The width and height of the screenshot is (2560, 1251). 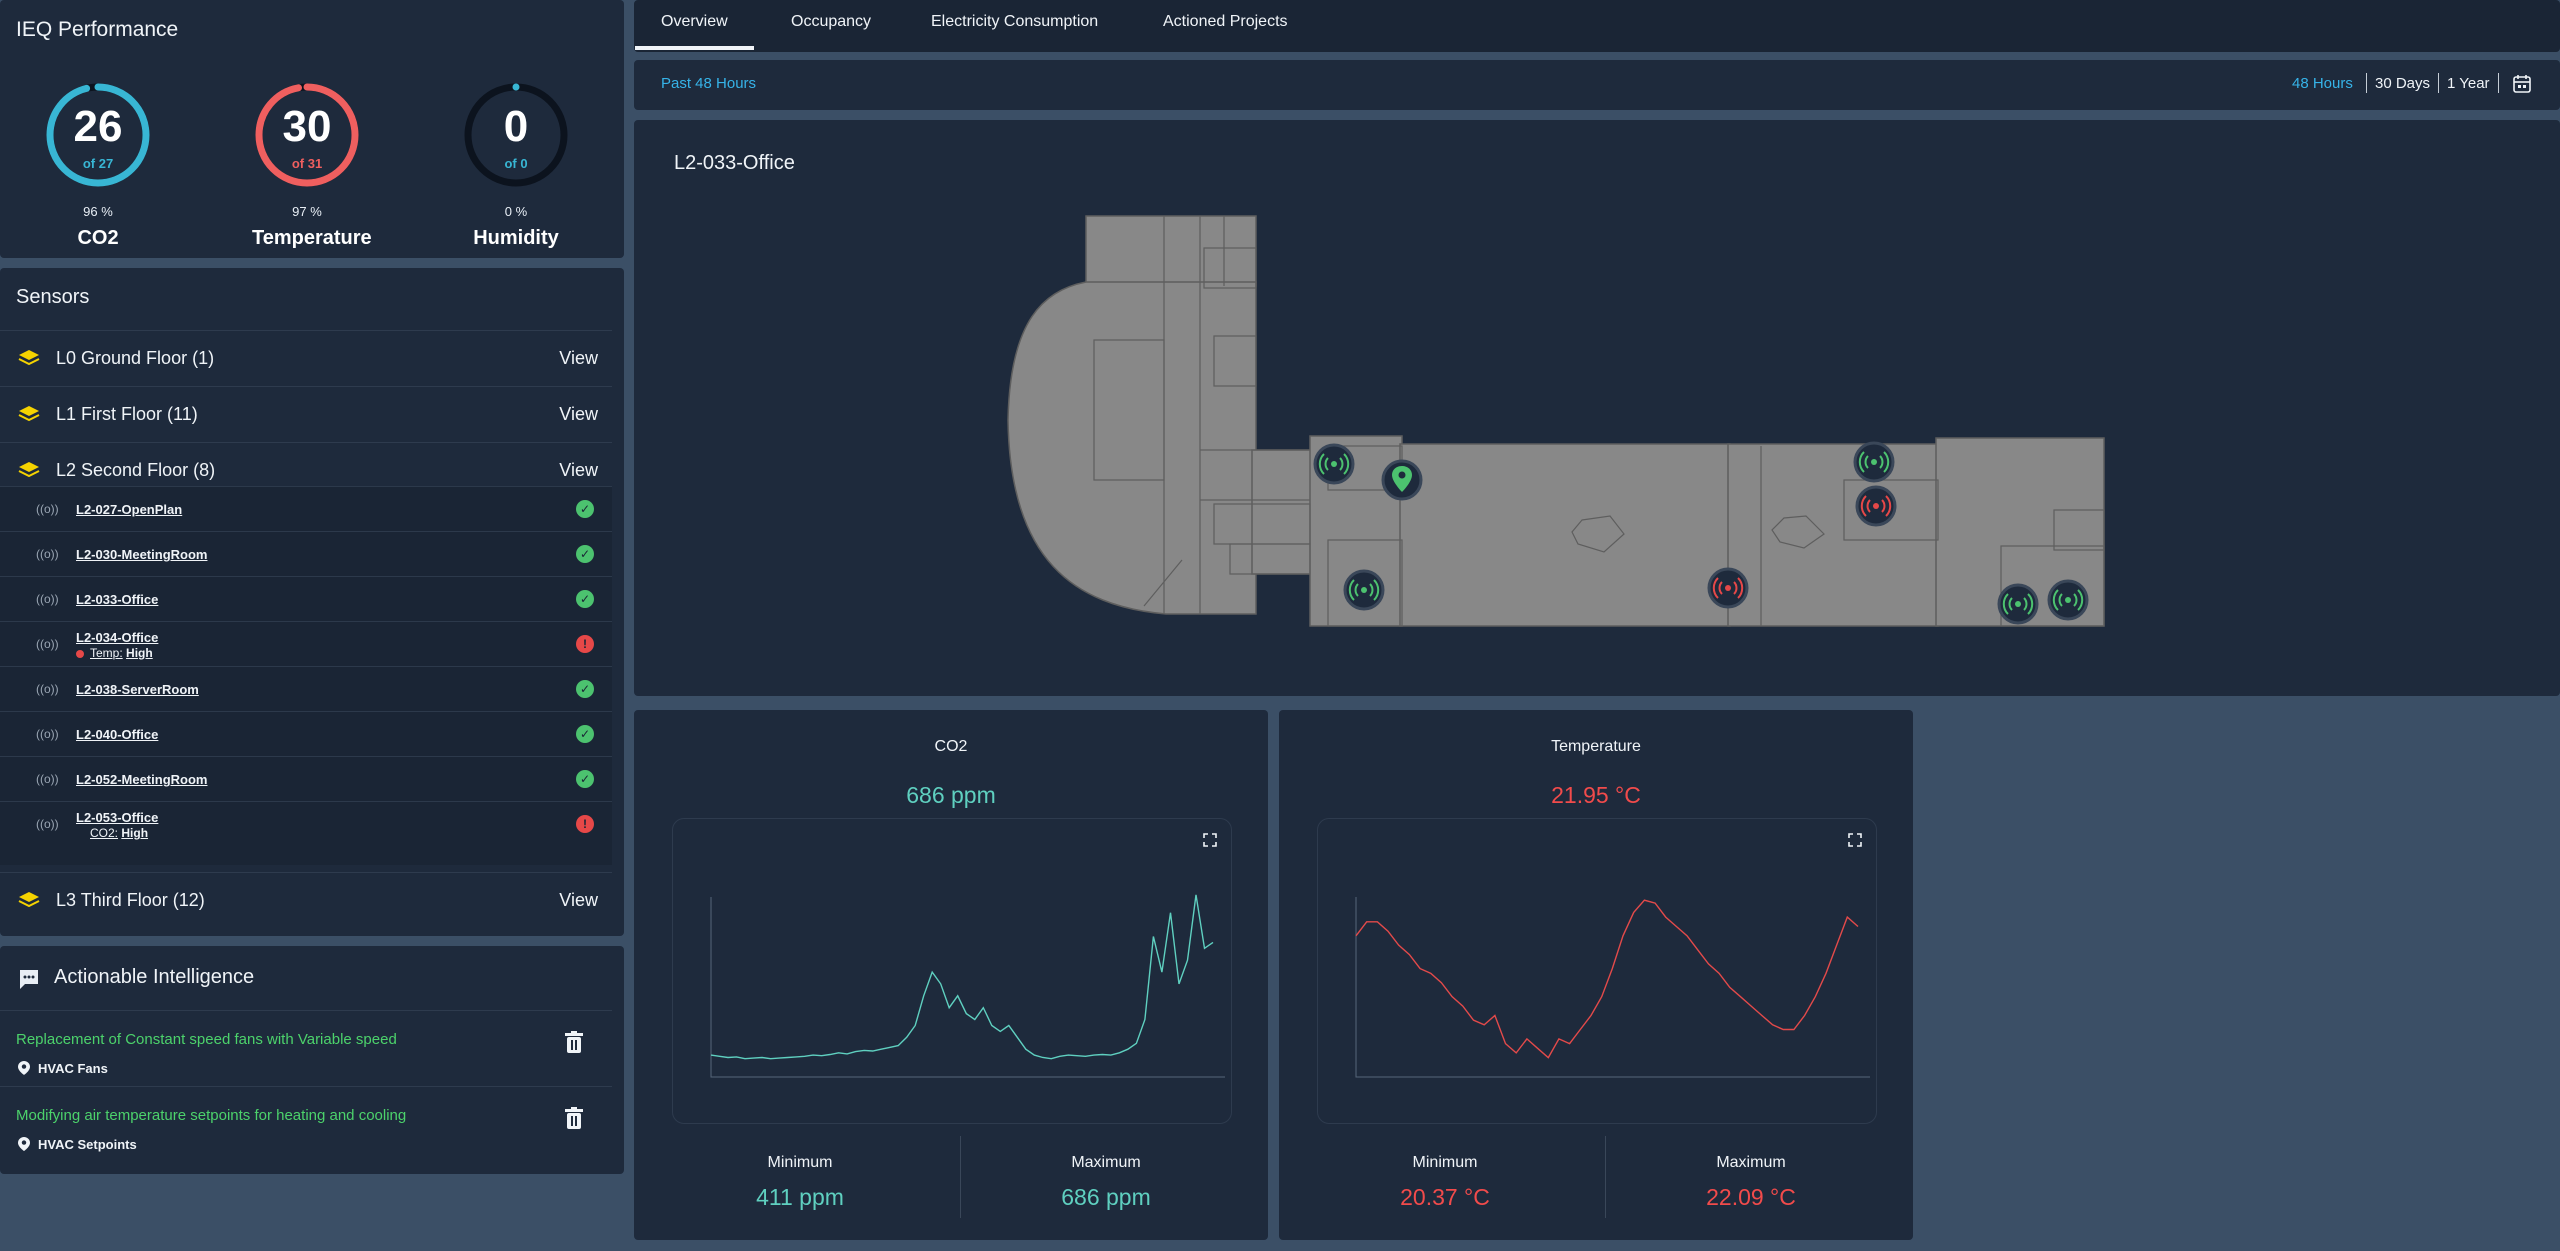 What do you see at coordinates (24, 1144) in the screenshot?
I see `location-pin-icon` at bounding box center [24, 1144].